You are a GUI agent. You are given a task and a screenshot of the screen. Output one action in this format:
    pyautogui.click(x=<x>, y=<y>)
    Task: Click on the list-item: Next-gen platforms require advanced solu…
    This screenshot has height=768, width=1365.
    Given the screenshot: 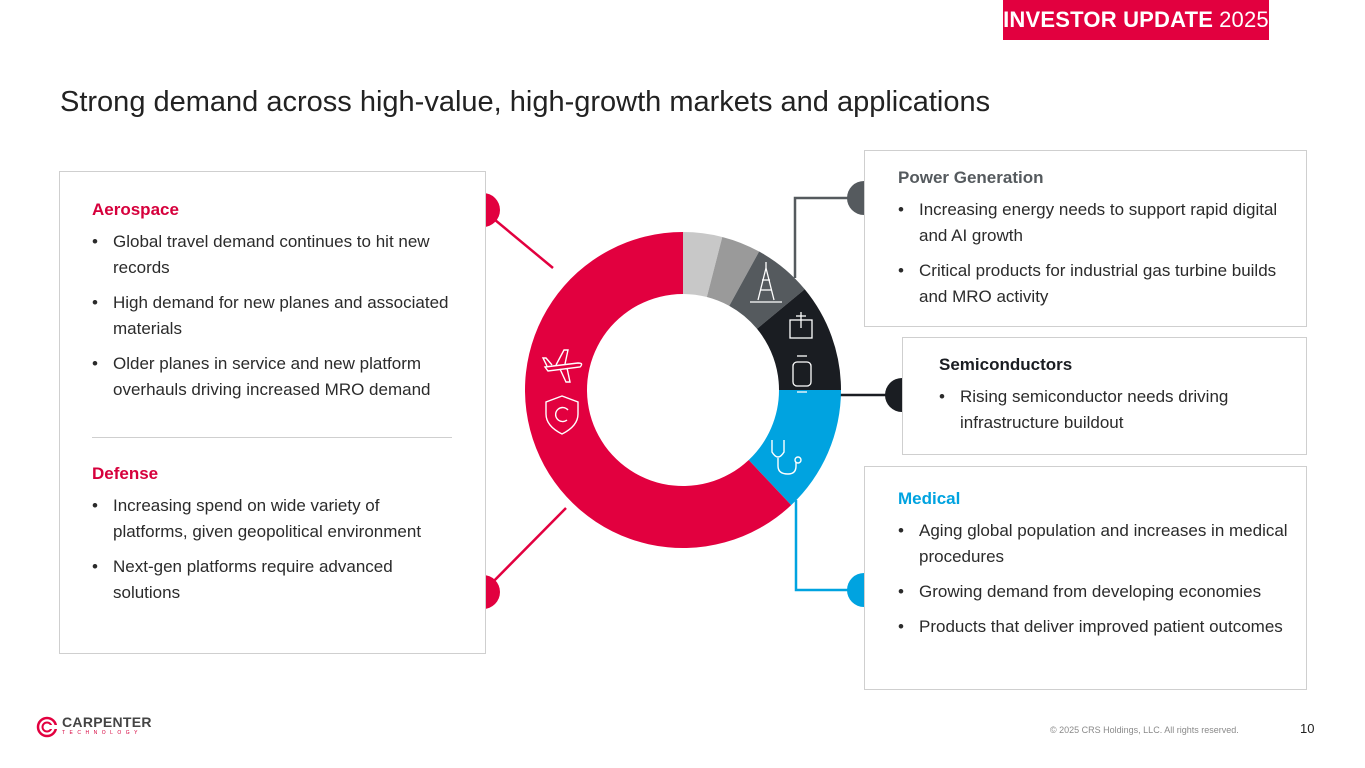 What is the action you would take?
    pyautogui.click(x=272, y=580)
    